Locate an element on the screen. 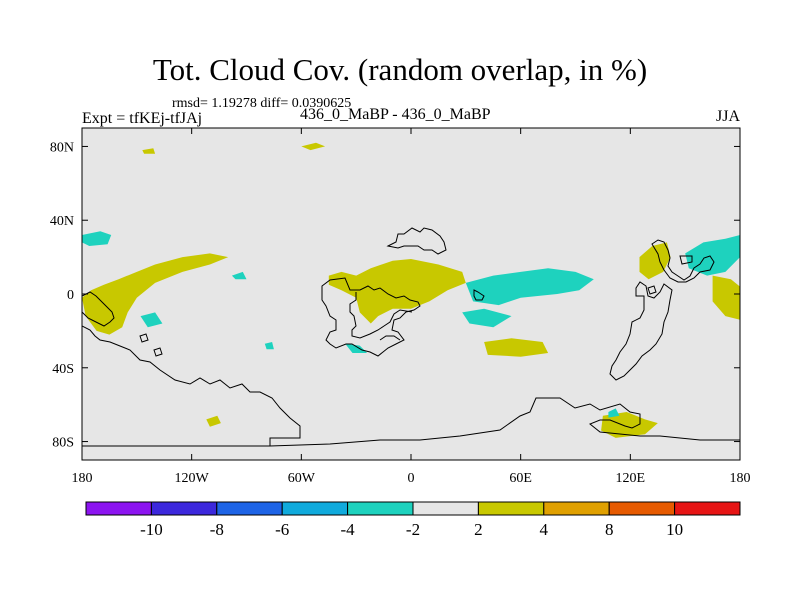  map-title: Tot. Cloud Cov. (random overlap, in %) is located at coordinates (400, 69).